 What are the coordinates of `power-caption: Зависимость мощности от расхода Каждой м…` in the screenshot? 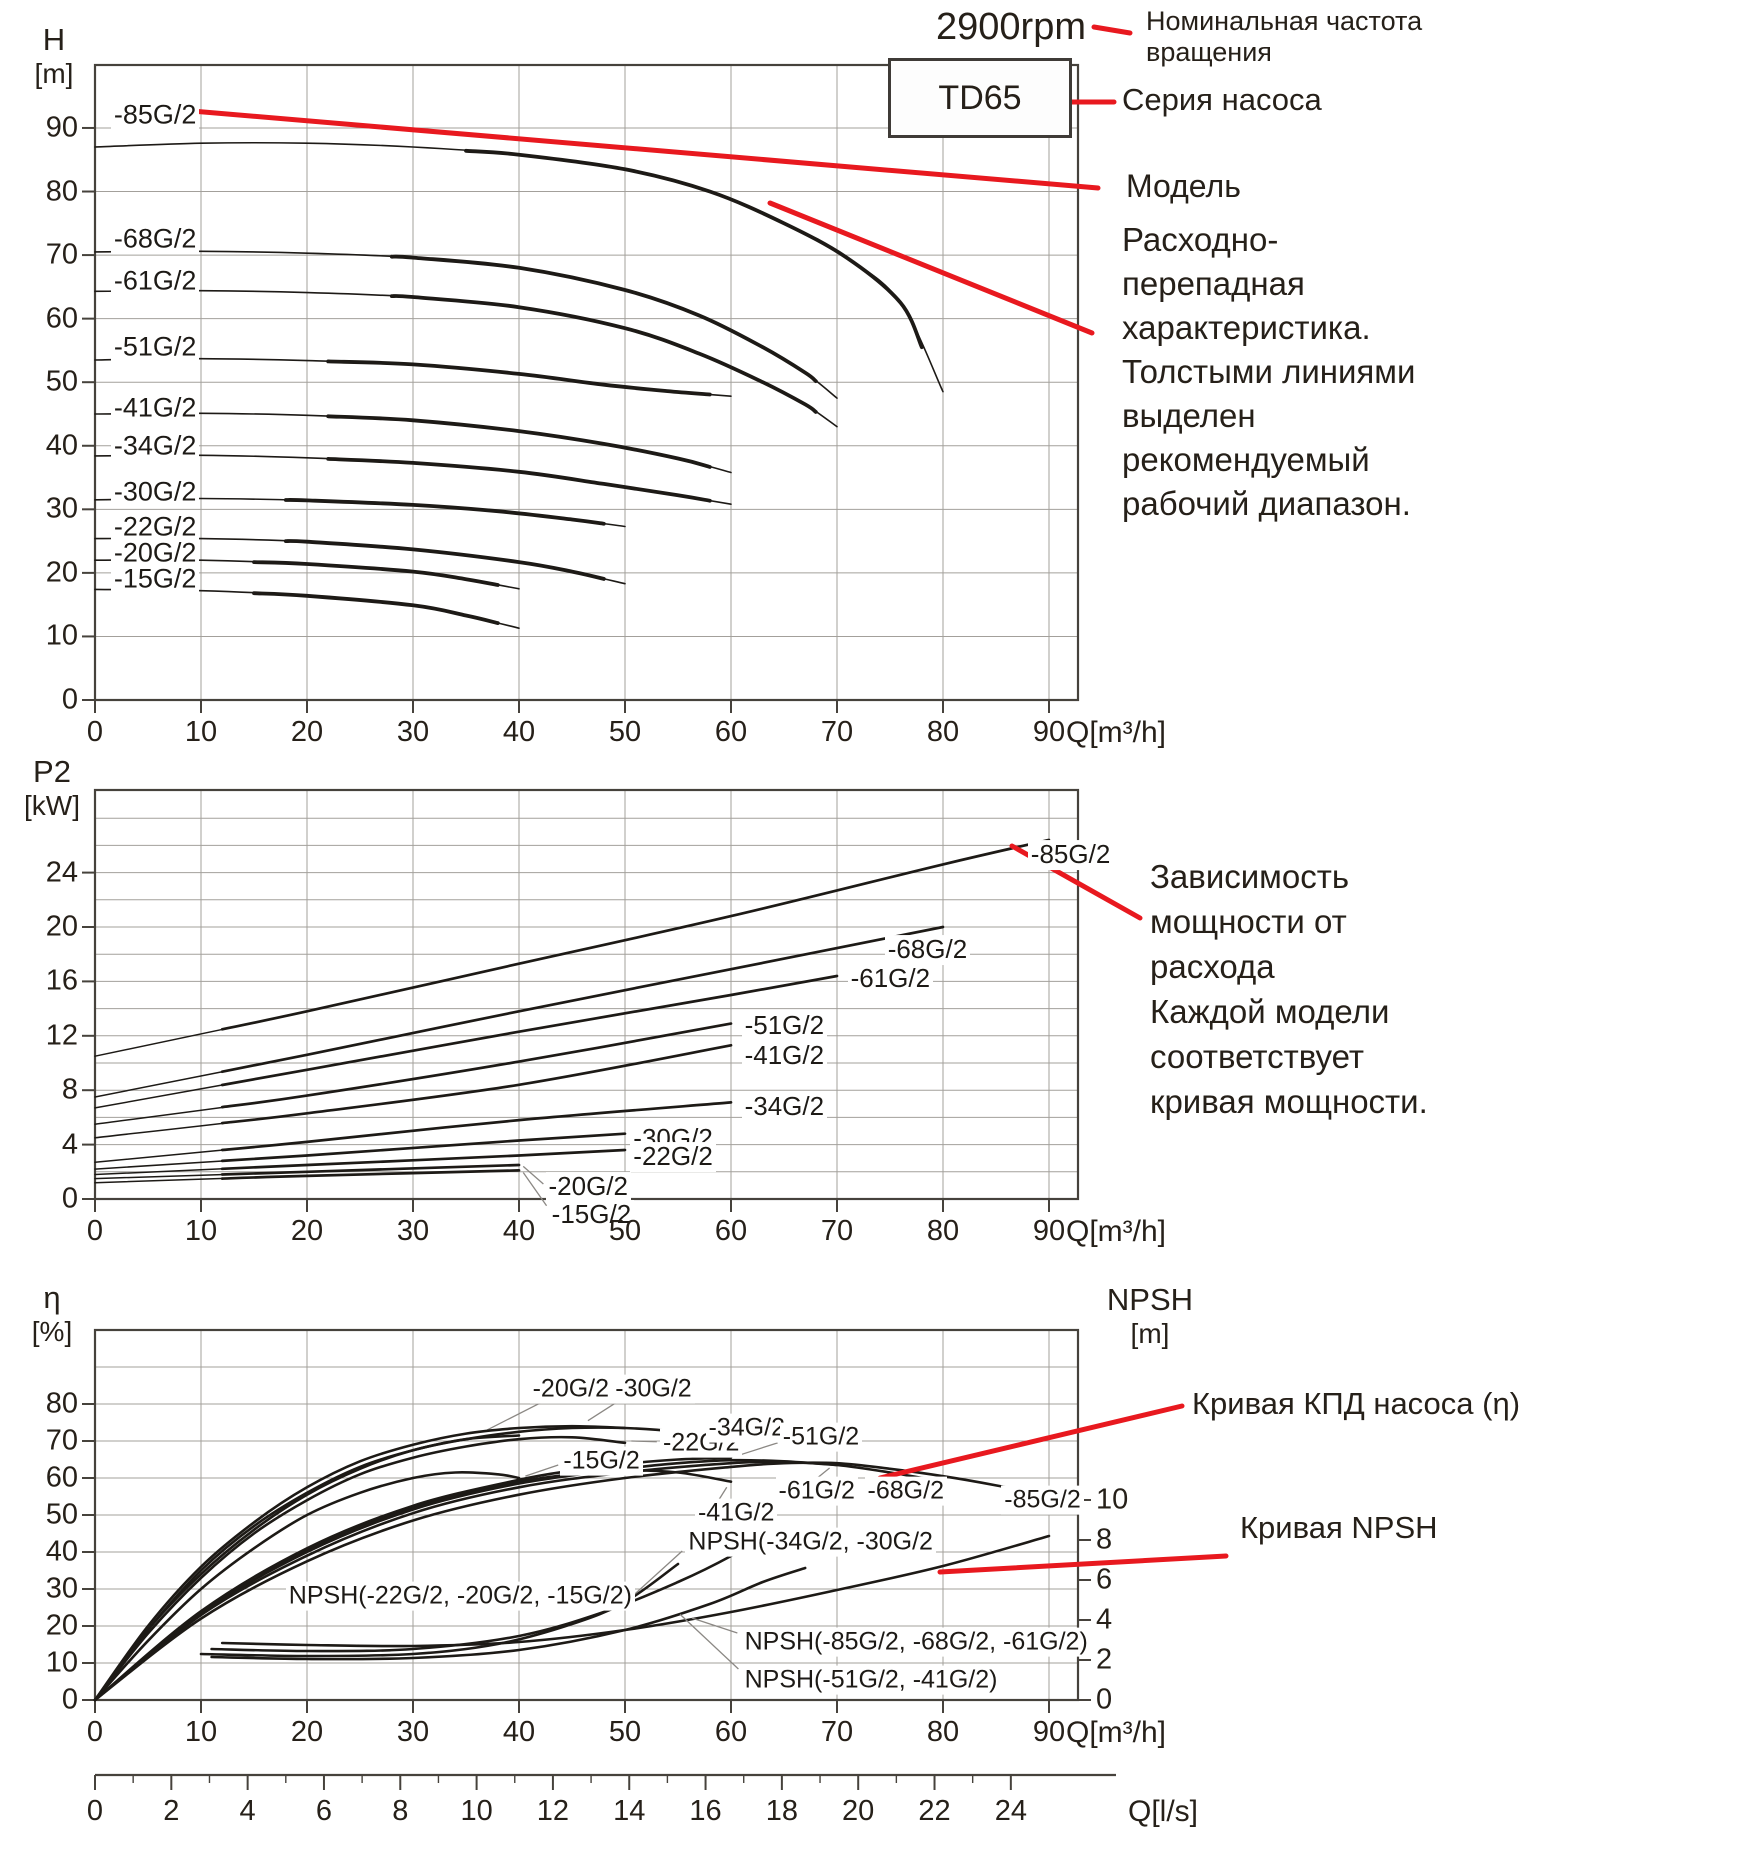 It's located at (1289, 989).